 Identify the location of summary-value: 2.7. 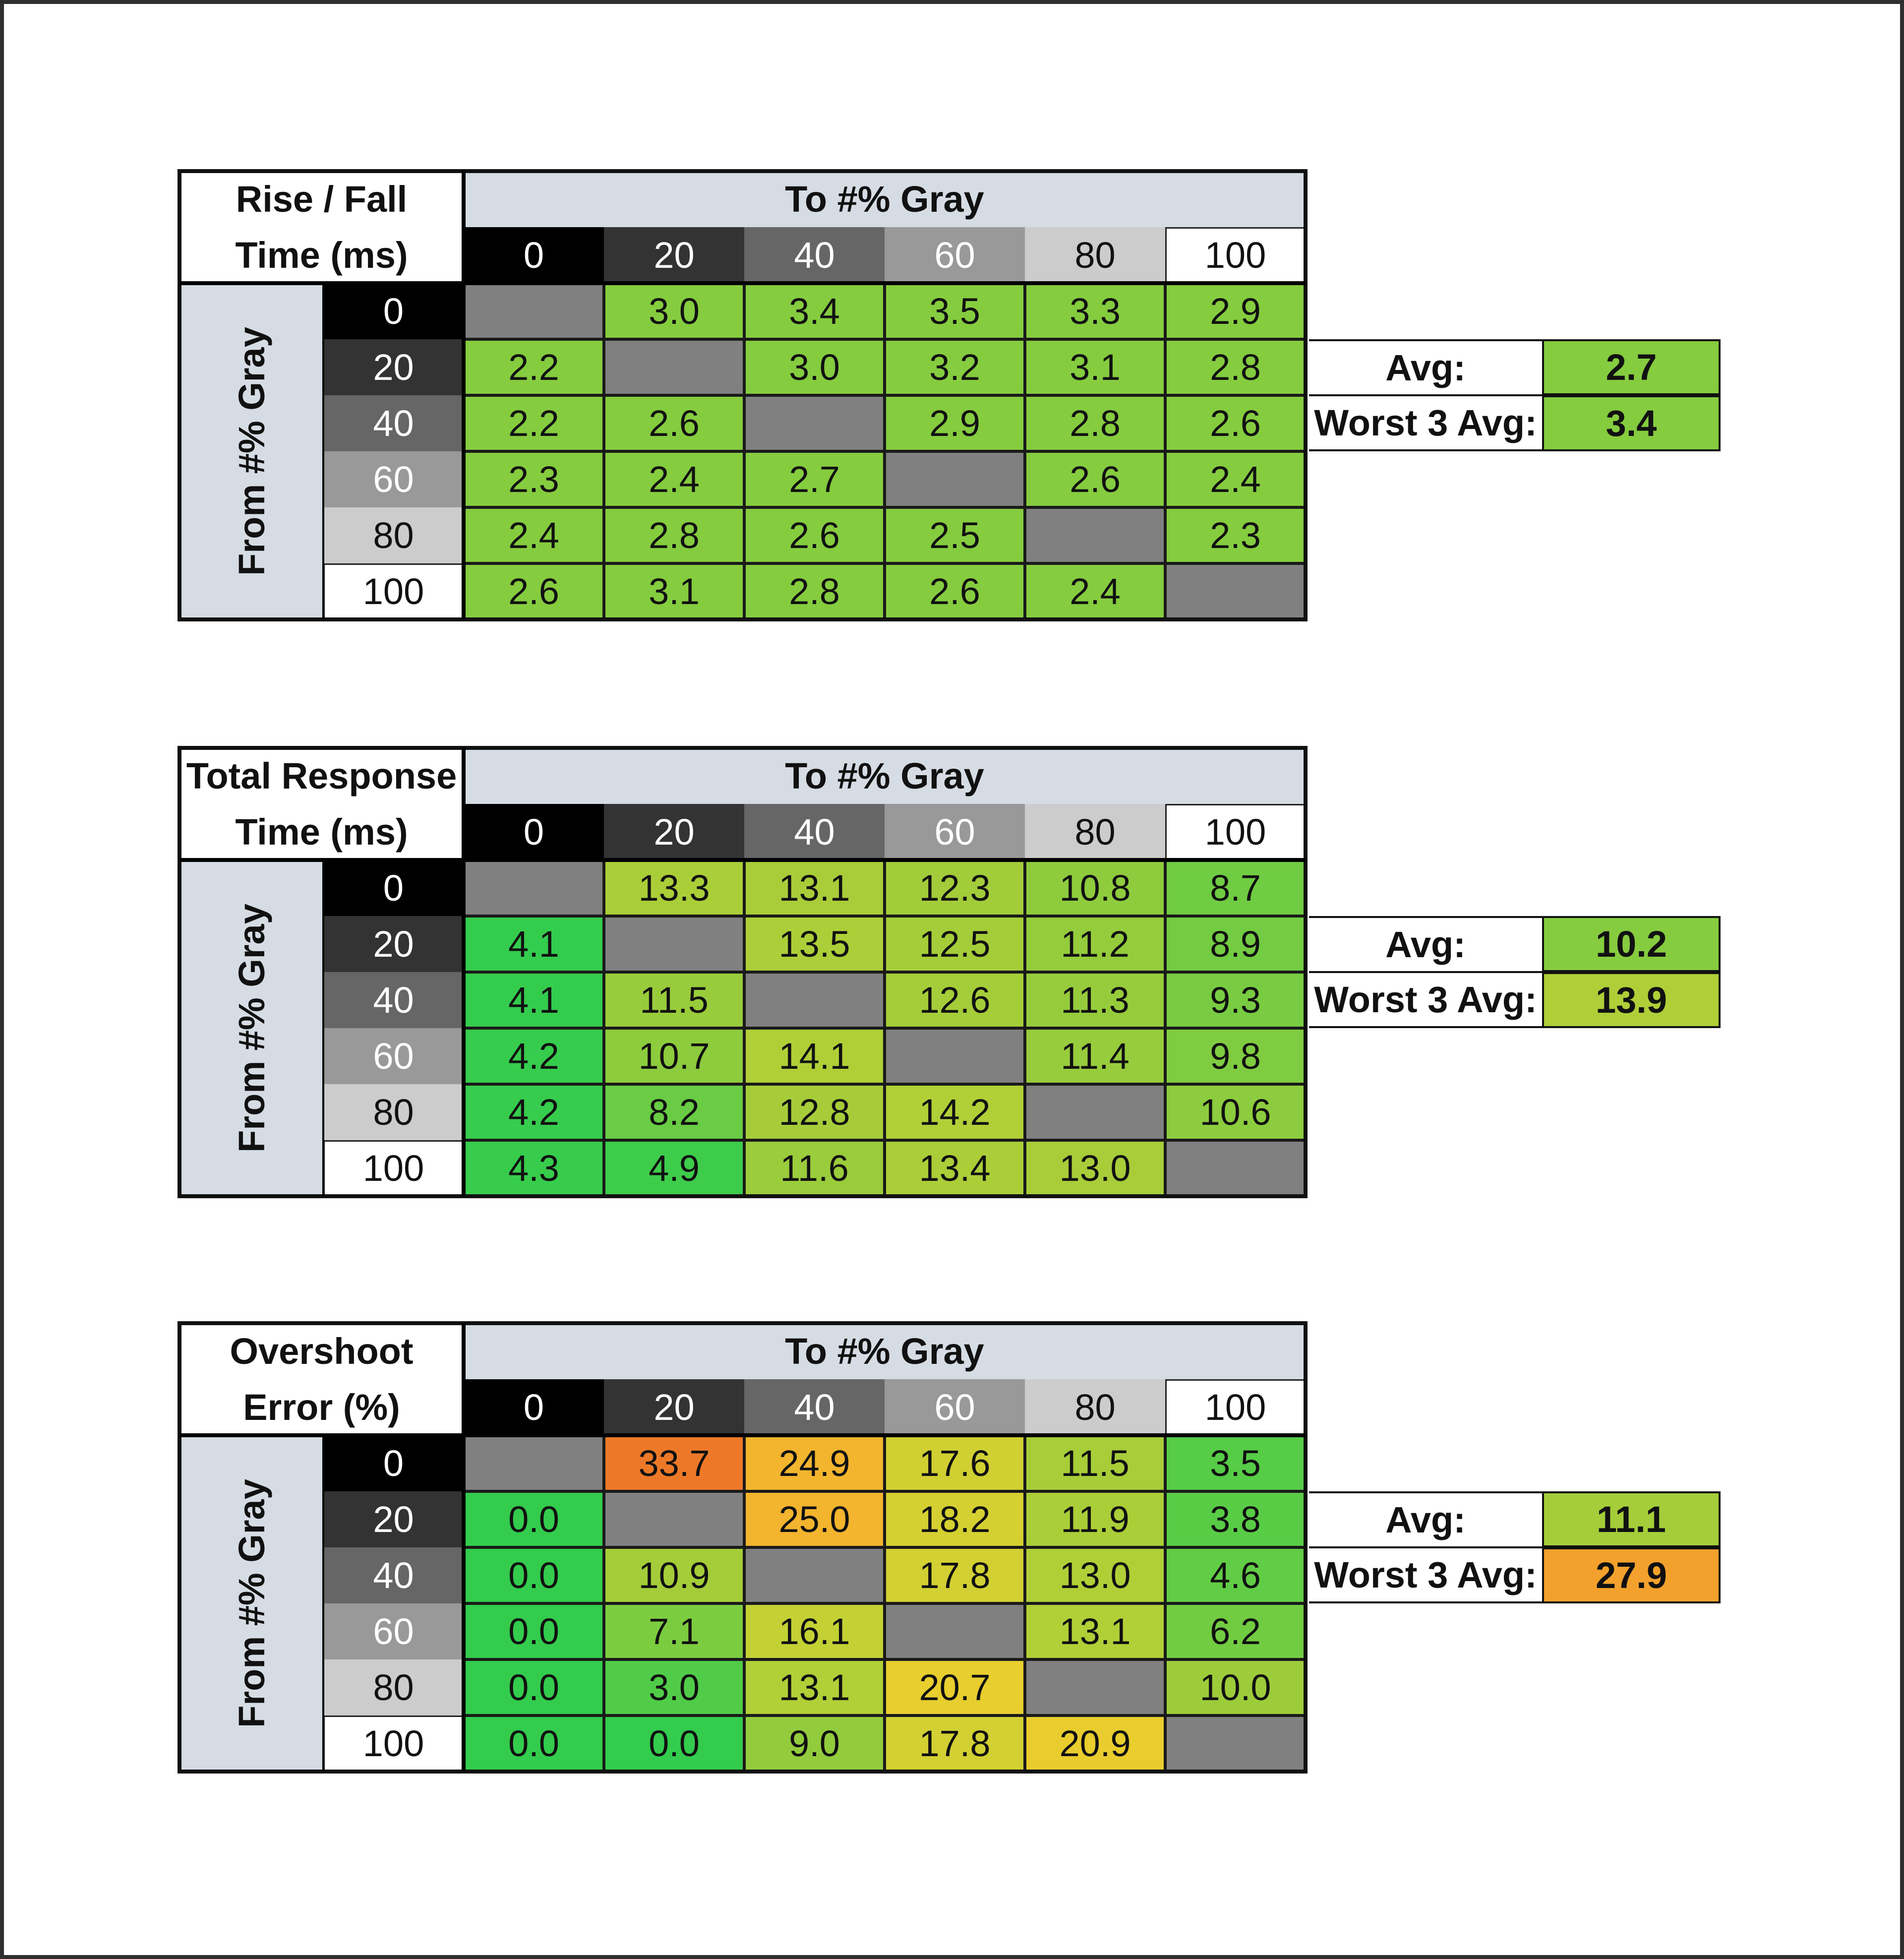
(1631, 367).